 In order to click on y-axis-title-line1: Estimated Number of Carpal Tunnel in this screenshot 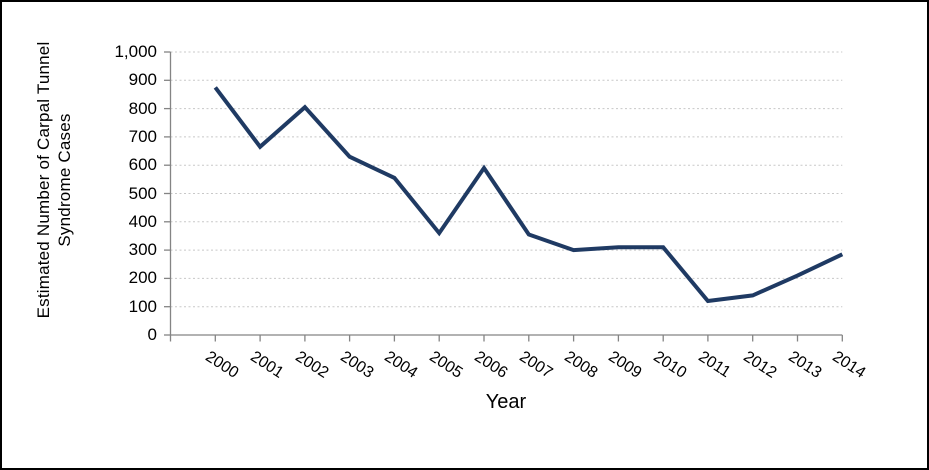, I will do `click(43, 180)`.